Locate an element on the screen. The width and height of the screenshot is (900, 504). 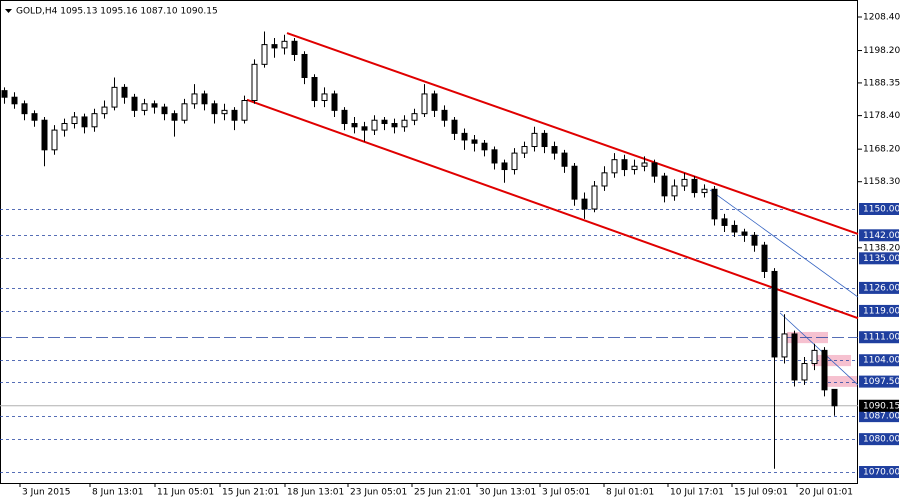
chart-title: GOLD,H4 1095.13 1095.16 1087.10 1090.15 is located at coordinates (117, 12).